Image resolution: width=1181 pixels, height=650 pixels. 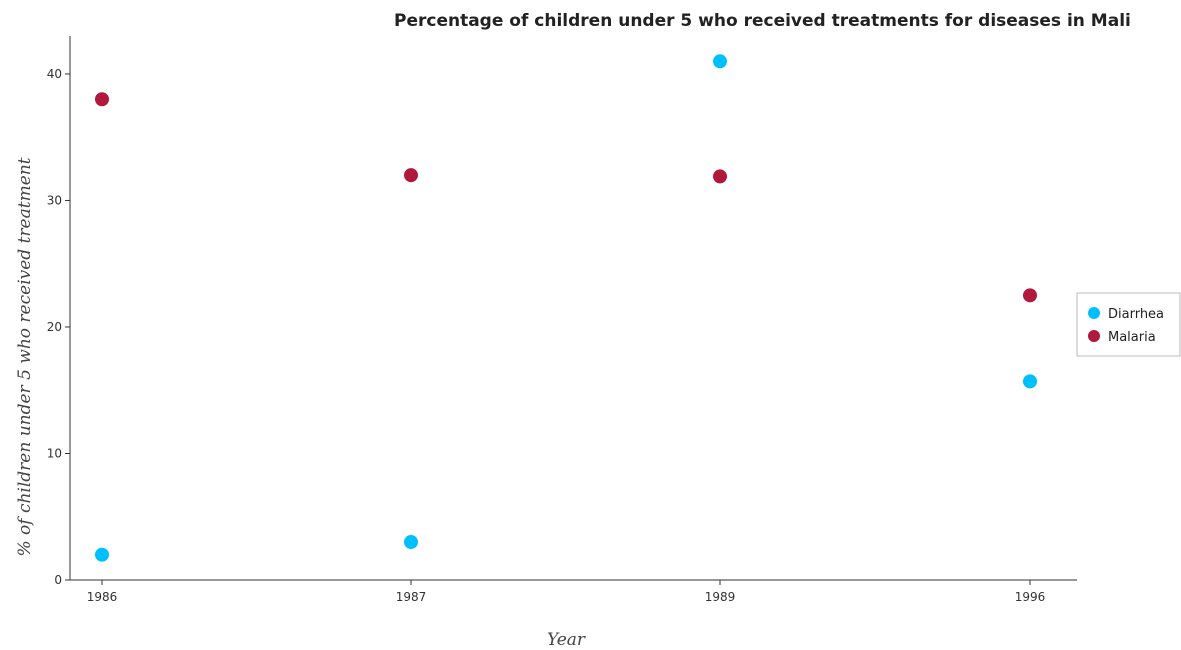 I want to click on legend-box, so click(x=1128, y=324).